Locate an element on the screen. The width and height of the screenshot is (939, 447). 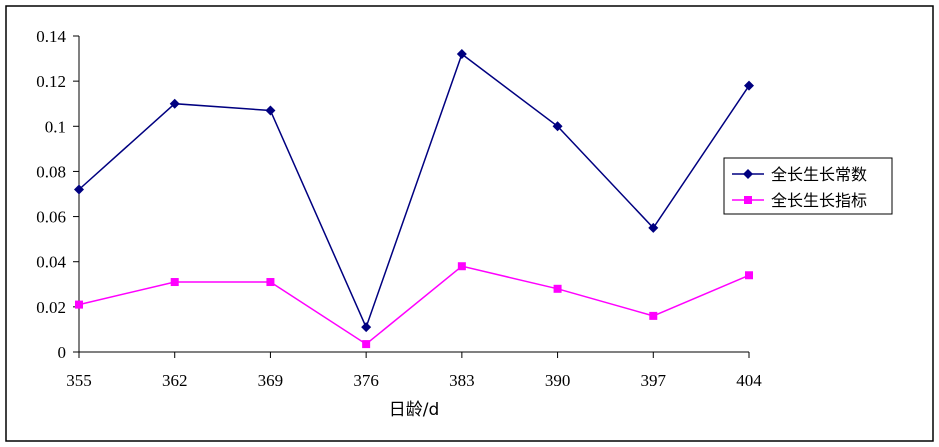
y-tick-label: 0 is located at coordinates (62, 352).